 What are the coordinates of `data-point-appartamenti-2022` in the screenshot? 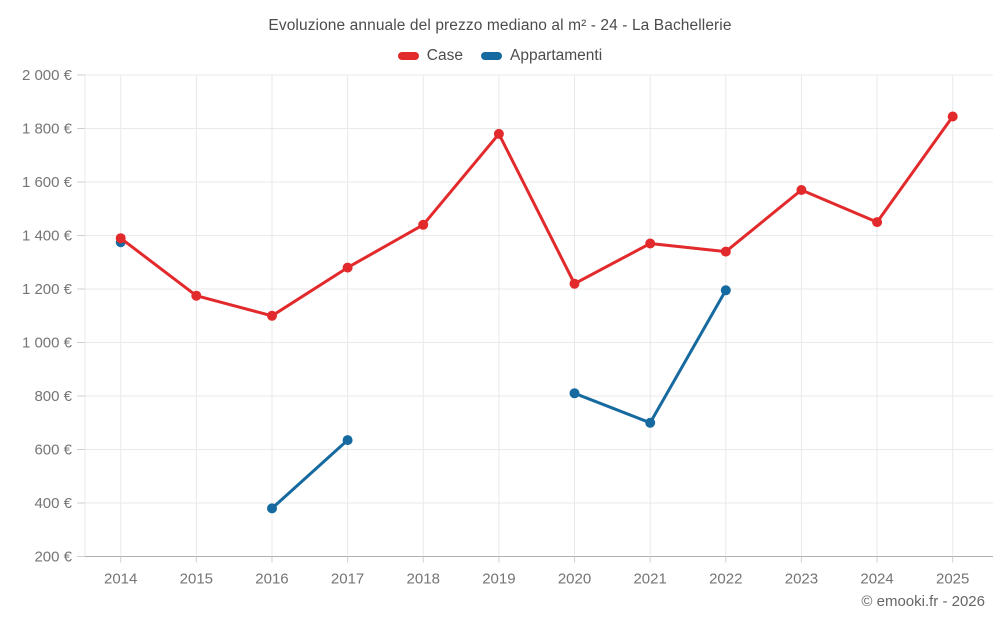 It's located at (725, 290).